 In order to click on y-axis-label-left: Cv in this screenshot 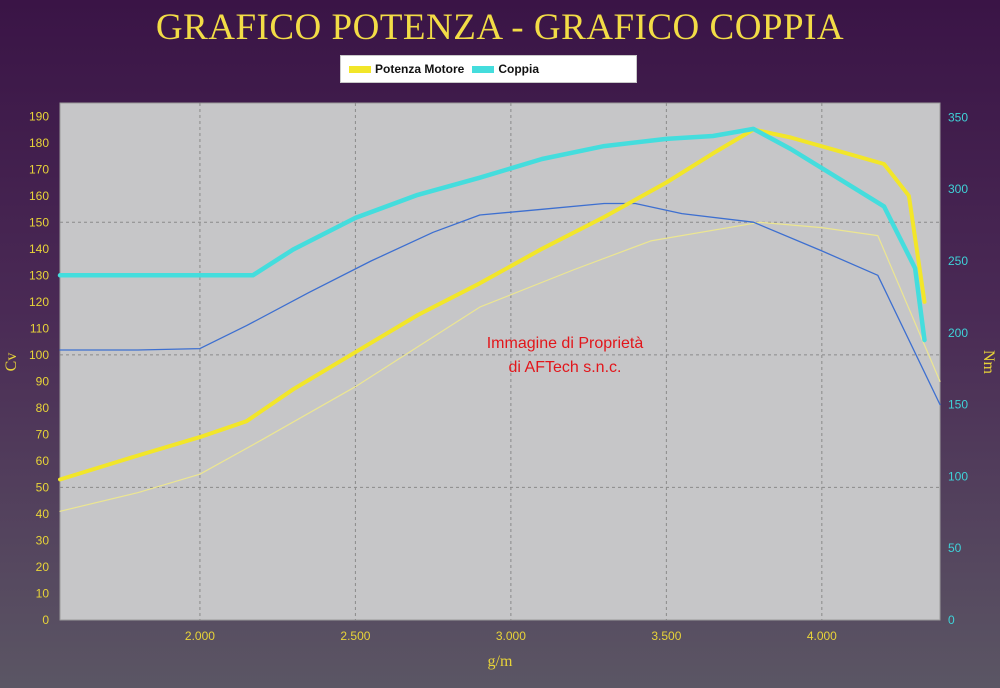, I will do `click(11, 362)`.